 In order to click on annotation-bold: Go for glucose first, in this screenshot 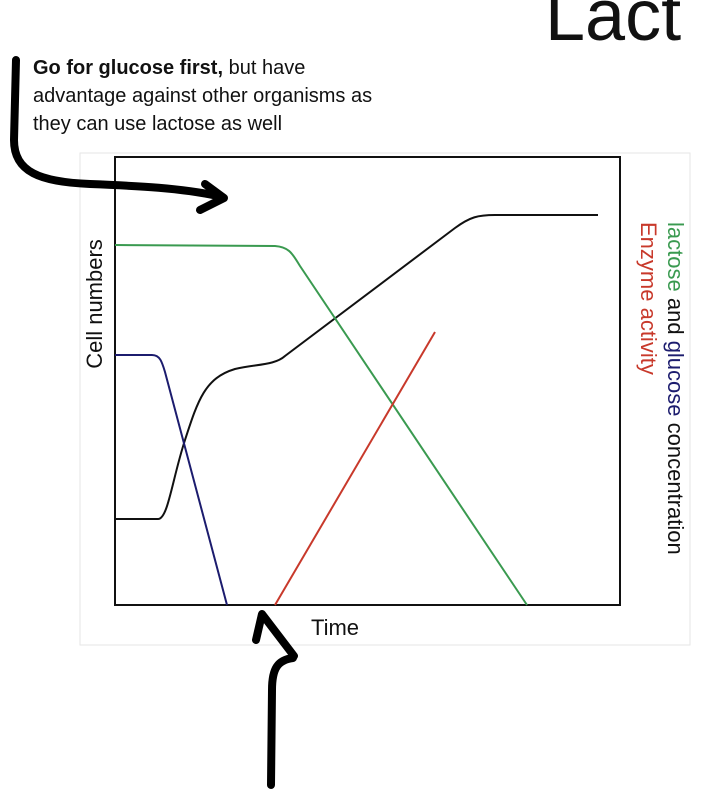, I will do `click(128, 68)`.